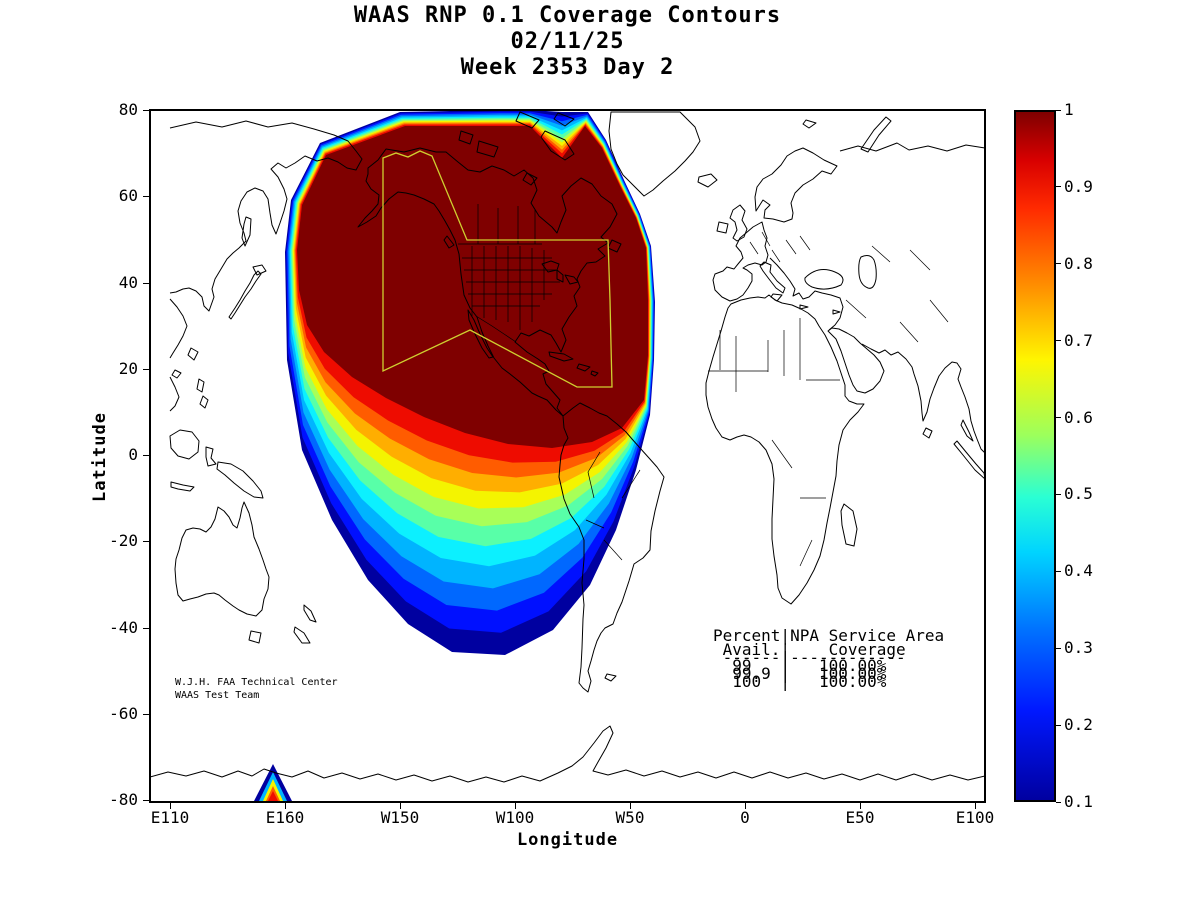 The image size is (1200, 900). I want to click on borneo-fragment, so click(184, 444).